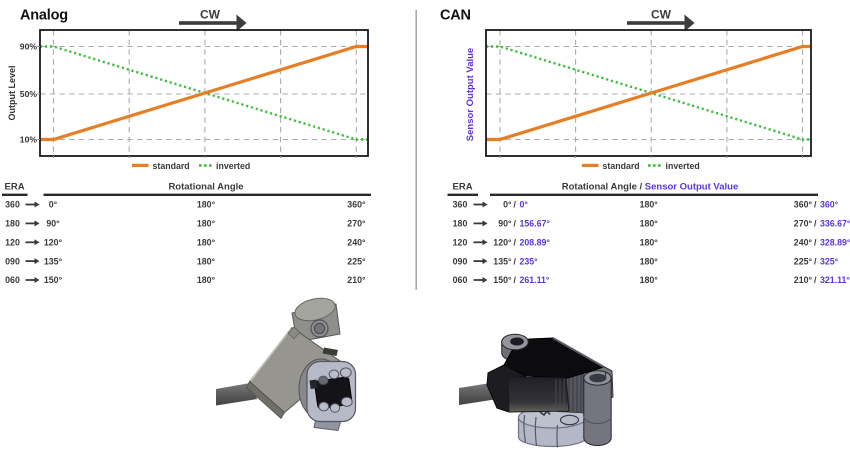 This screenshot has height=454, width=850. What do you see at coordinates (29, 140) in the screenshot?
I see `svg-text: 10%` at bounding box center [29, 140].